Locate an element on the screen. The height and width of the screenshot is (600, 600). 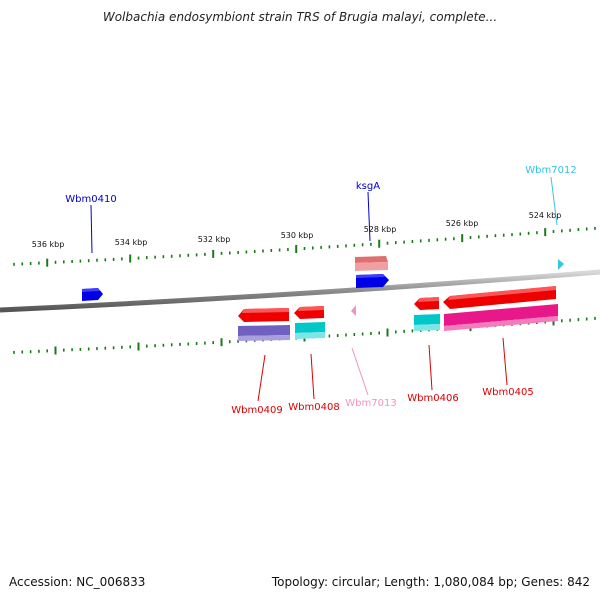
leader-wbm7012 is located at coordinates (554, 201).